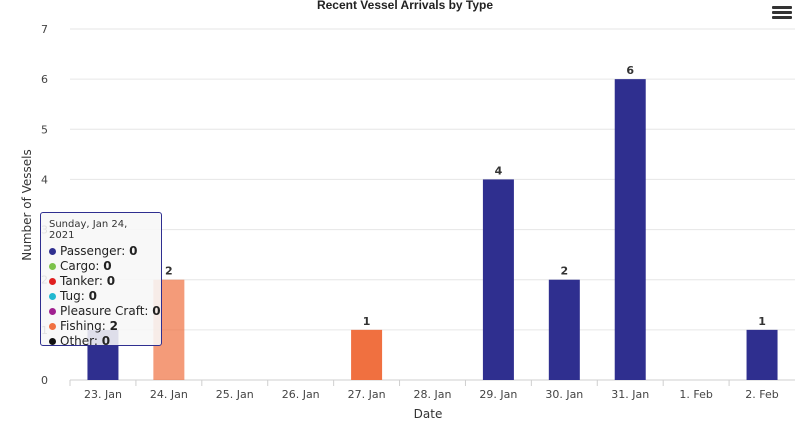 The image size is (800, 427). I want to click on y-tick-label: 0, so click(44, 380).